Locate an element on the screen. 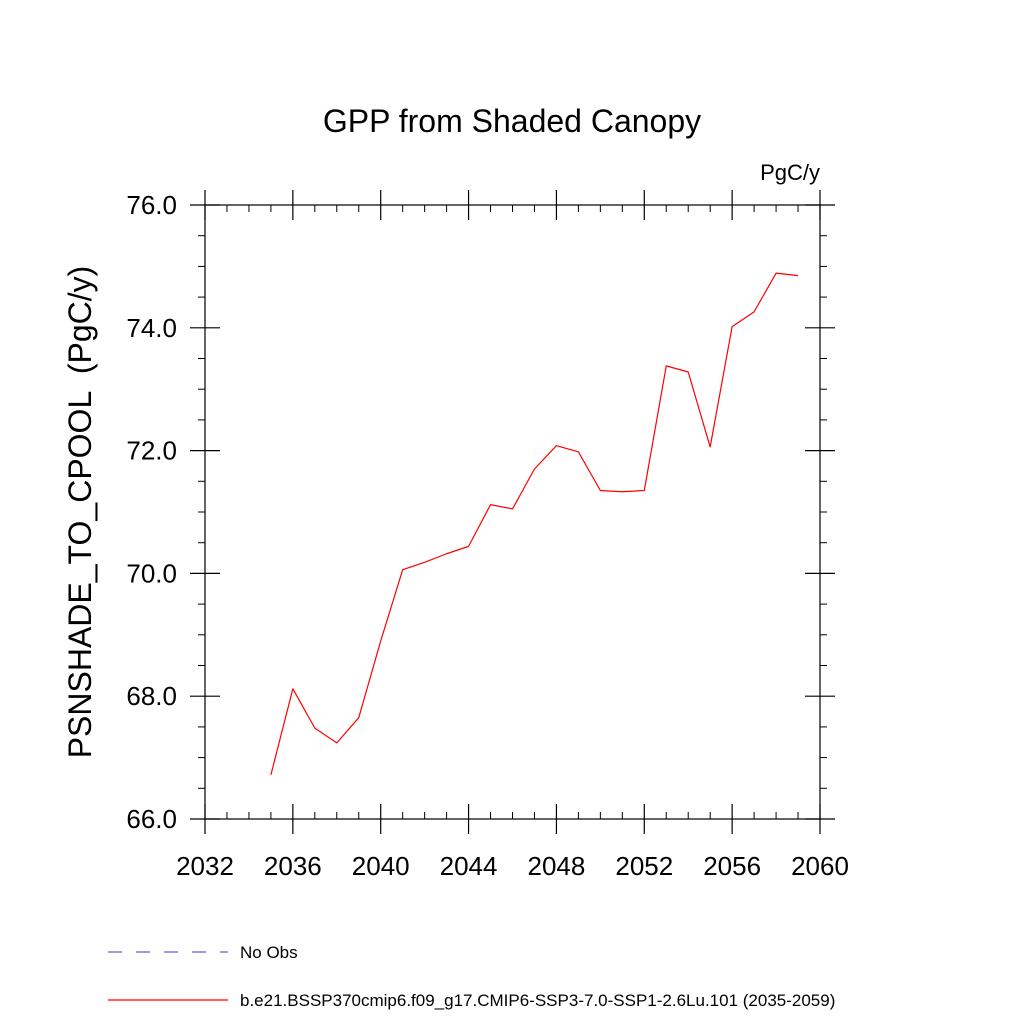 The height and width of the screenshot is (1029, 1024). y-tick-label: 72.0 is located at coordinates (151, 451).